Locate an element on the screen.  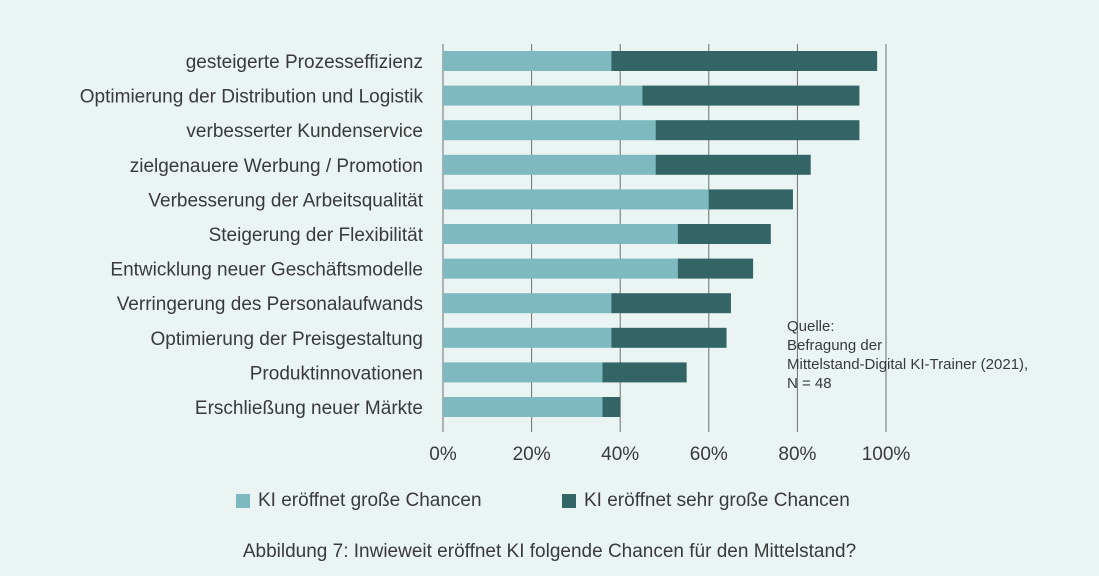
category-label: zielgenauere Werbung / Promotion is located at coordinates (276, 166).